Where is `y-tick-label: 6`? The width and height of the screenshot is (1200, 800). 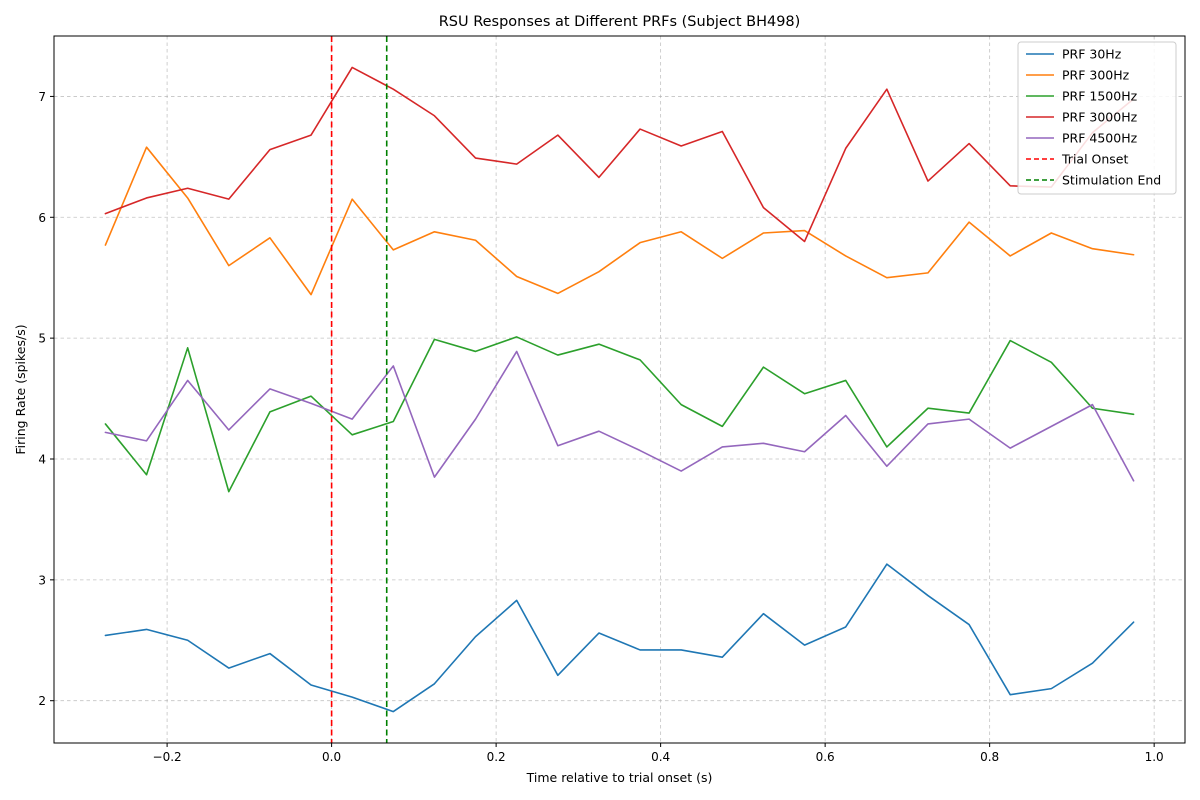 y-tick-label: 6 is located at coordinates (42, 218).